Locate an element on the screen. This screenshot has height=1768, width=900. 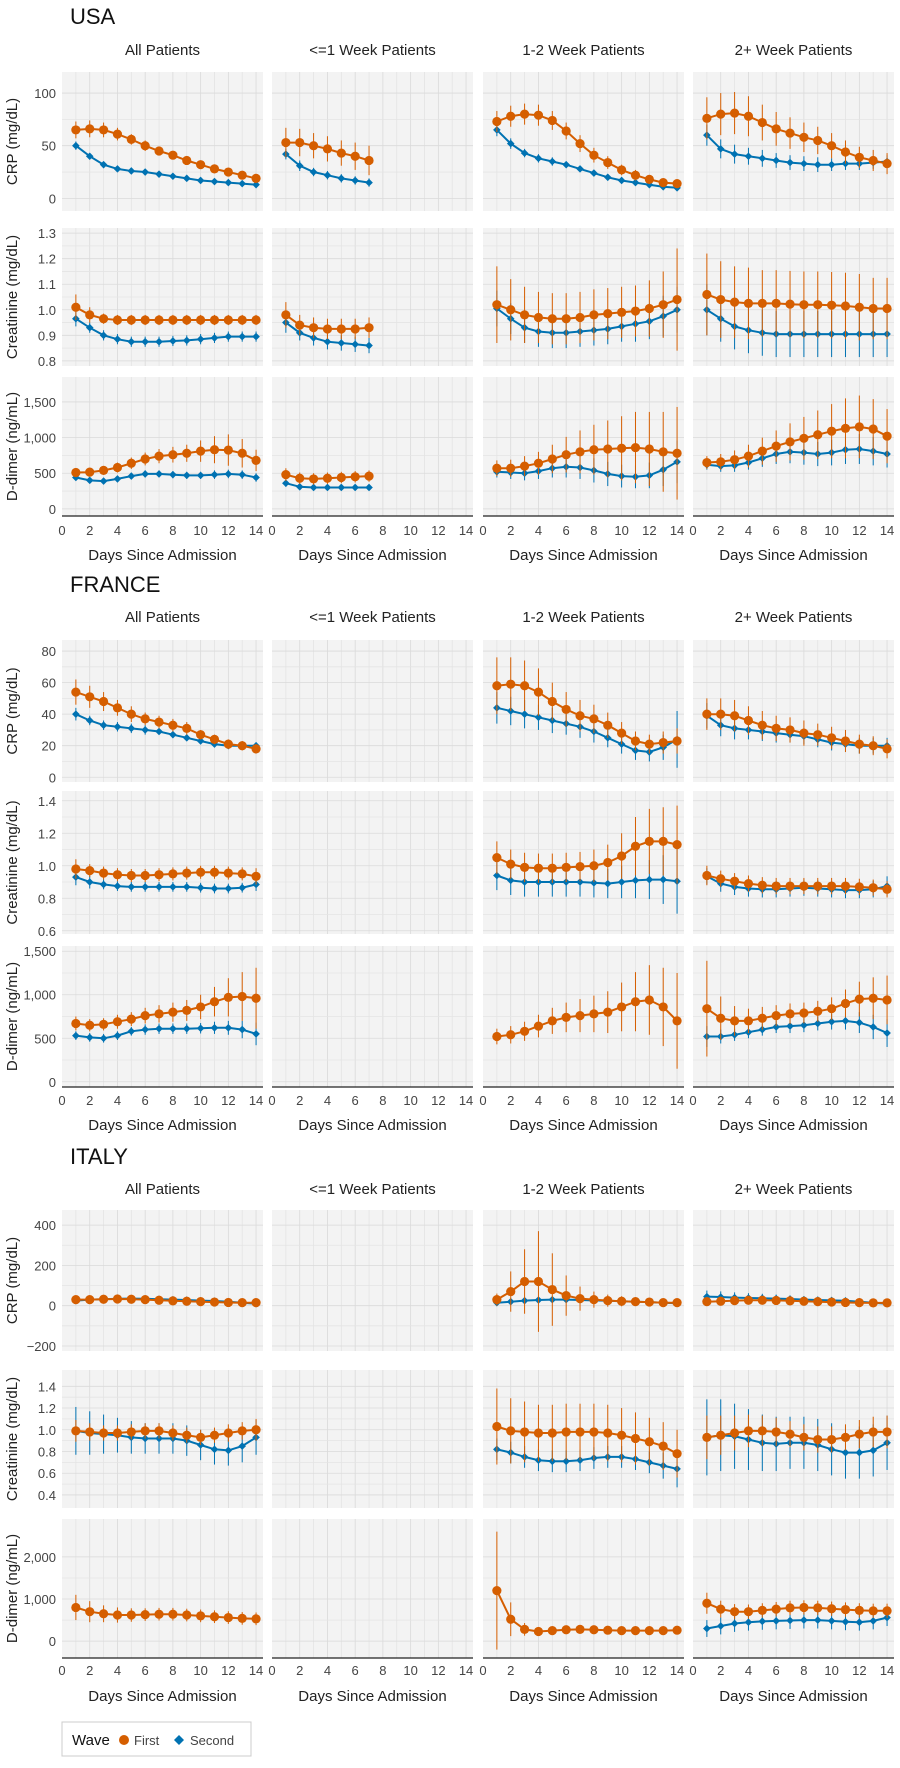
y-tick-label: 1.1 is located at coordinates (47, 284).